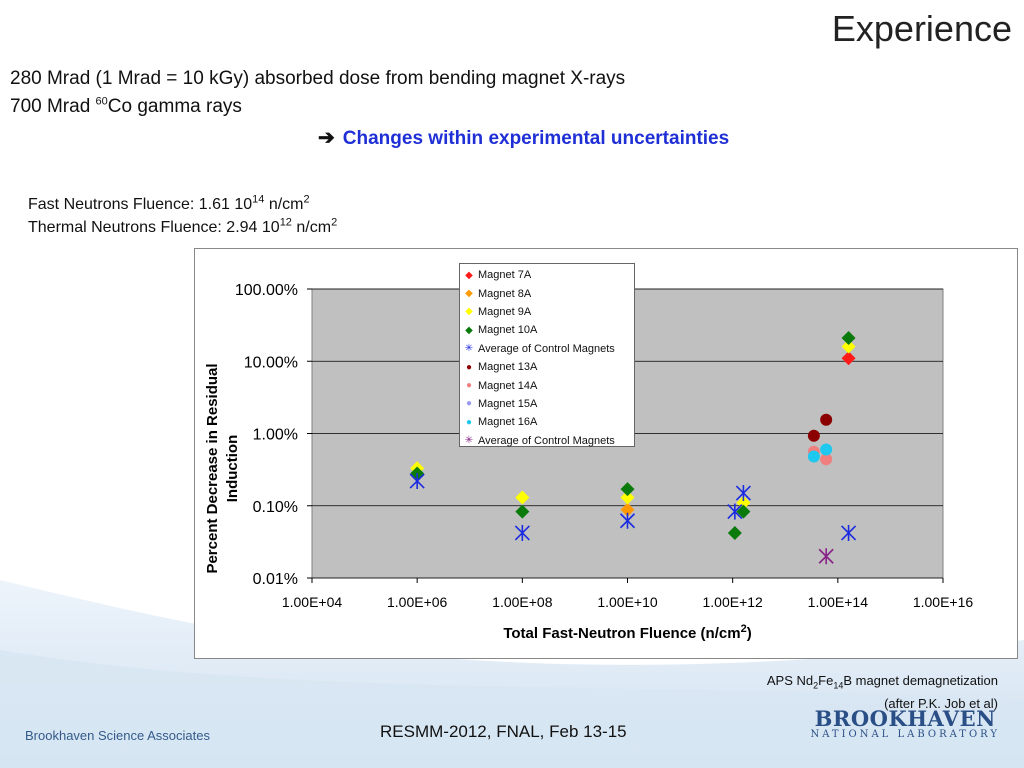 The width and height of the screenshot is (1024, 768). I want to click on legend-item: ◆ Magnet 10A, so click(548, 330).